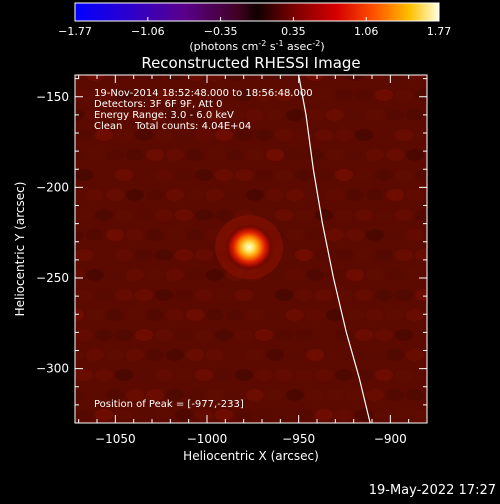 Image resolution: width=500 pixels, height=504 pixels. I want to click on x-tick-label: −900, so click(390, 439).